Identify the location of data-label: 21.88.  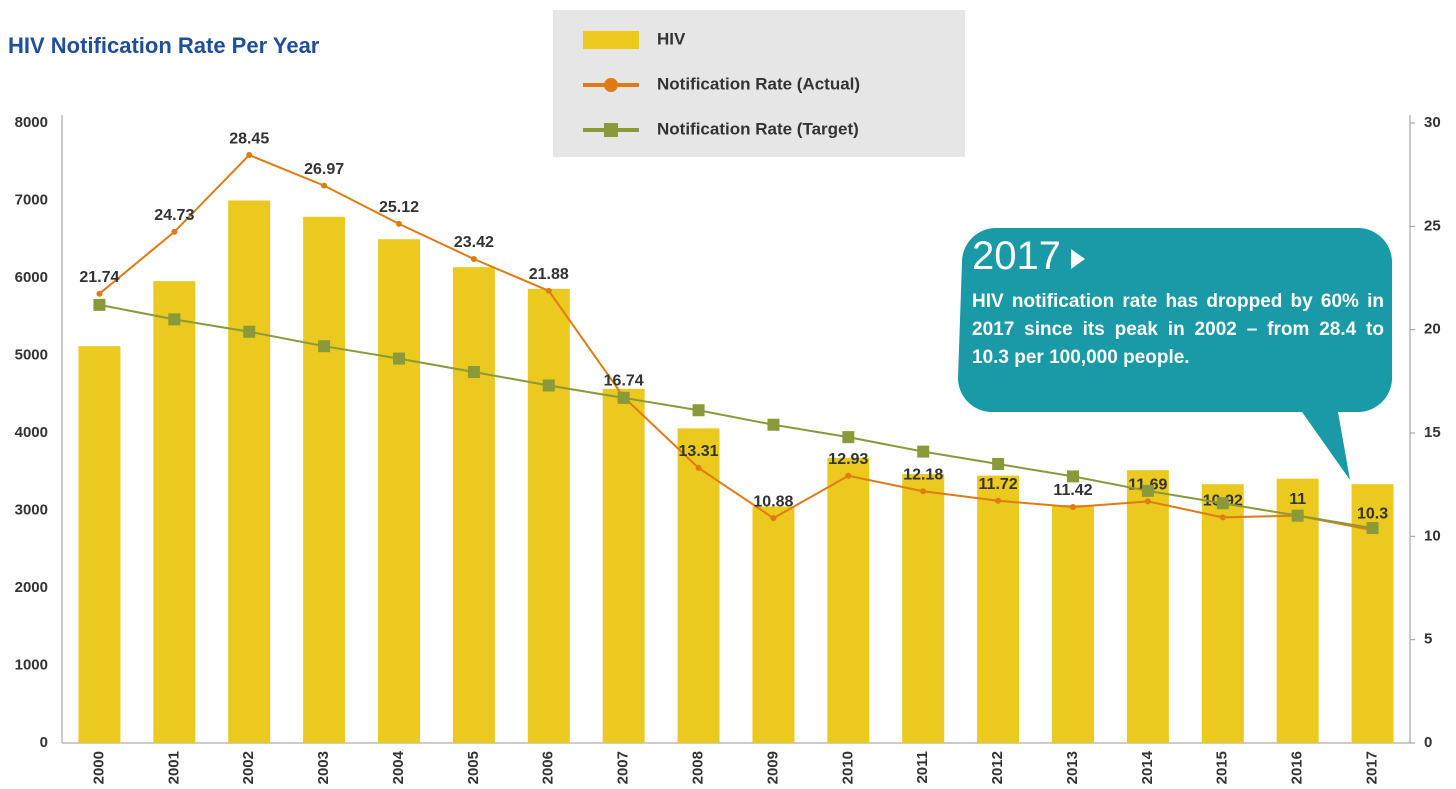
(549, 274).